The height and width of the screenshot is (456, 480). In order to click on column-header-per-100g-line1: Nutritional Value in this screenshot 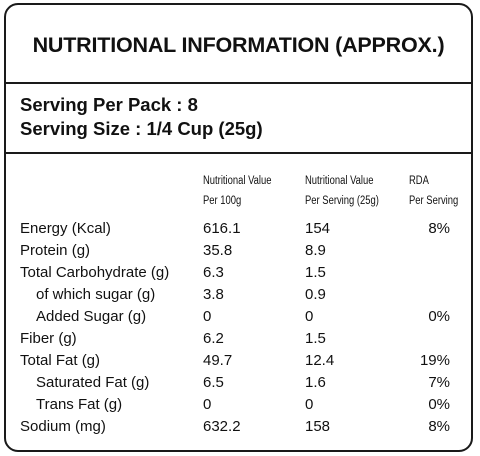, I will do `click(237, 181)`.